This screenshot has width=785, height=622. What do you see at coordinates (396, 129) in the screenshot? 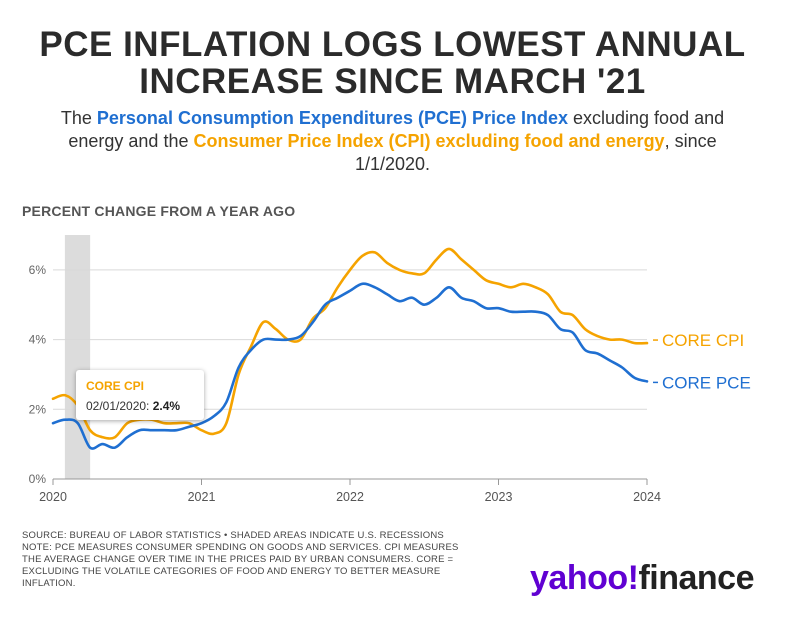
I see `subtitle-text-mid: excluding food and energy and the` at bounding box center [396, 129].